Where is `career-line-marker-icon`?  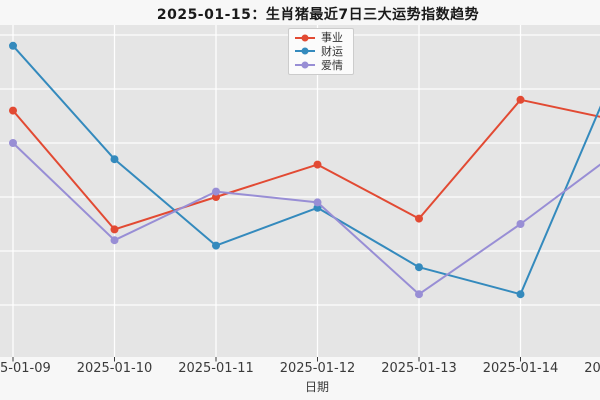 career-line-marker-icon is located at coordinates (305, 38).